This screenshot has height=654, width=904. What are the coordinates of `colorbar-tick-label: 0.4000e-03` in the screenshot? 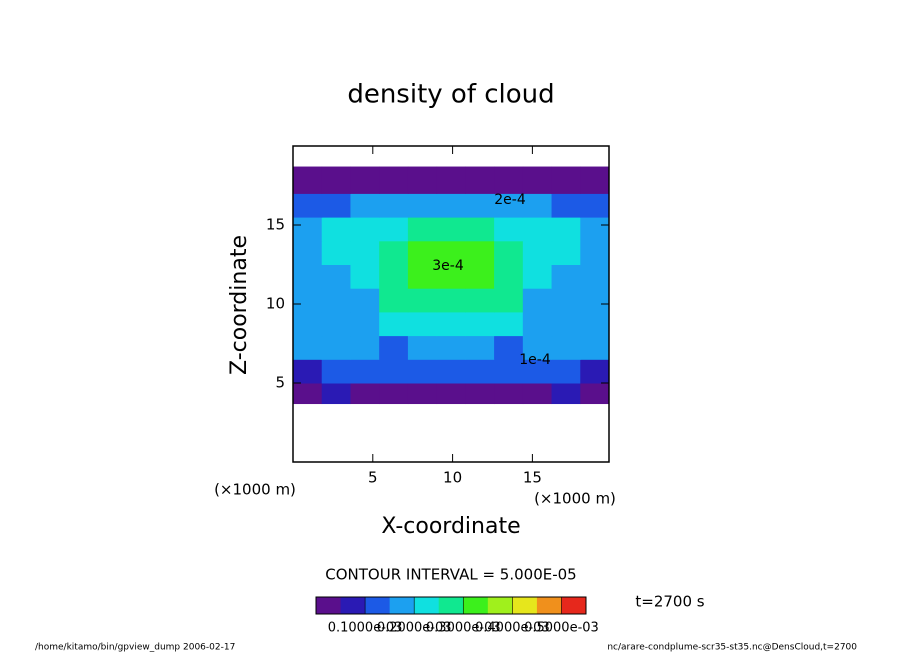 It's located at (512, 628).